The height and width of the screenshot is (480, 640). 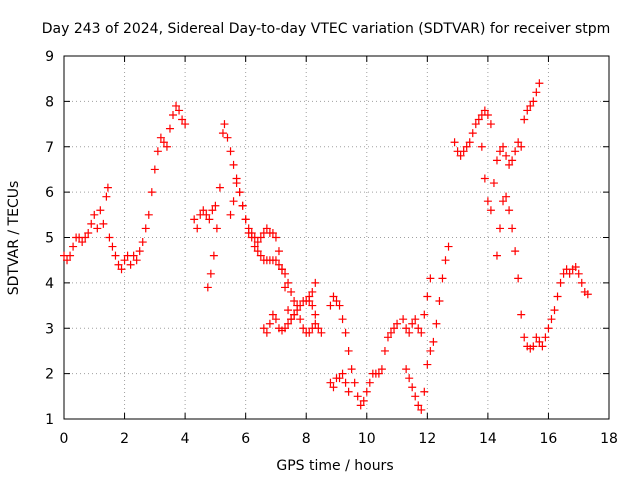 I want to click on y-tick-label: 9, so click(x=49, y=57).